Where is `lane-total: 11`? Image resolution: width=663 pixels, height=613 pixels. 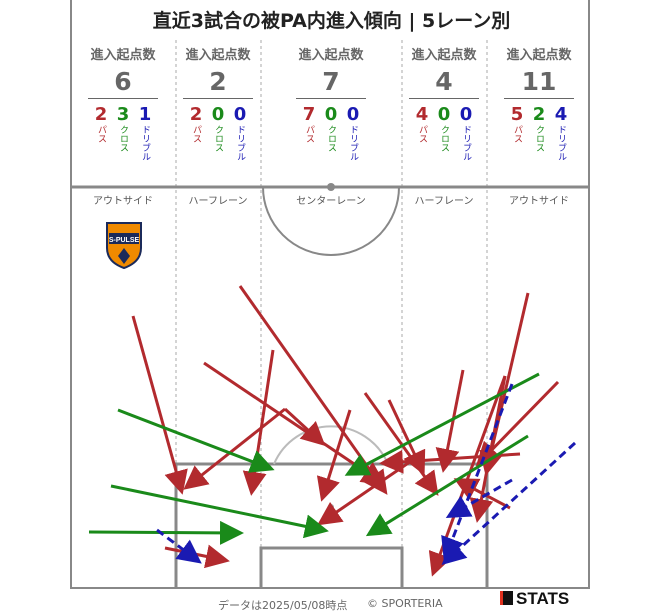
lane-total: 11 is located at coordinates (539, 81).